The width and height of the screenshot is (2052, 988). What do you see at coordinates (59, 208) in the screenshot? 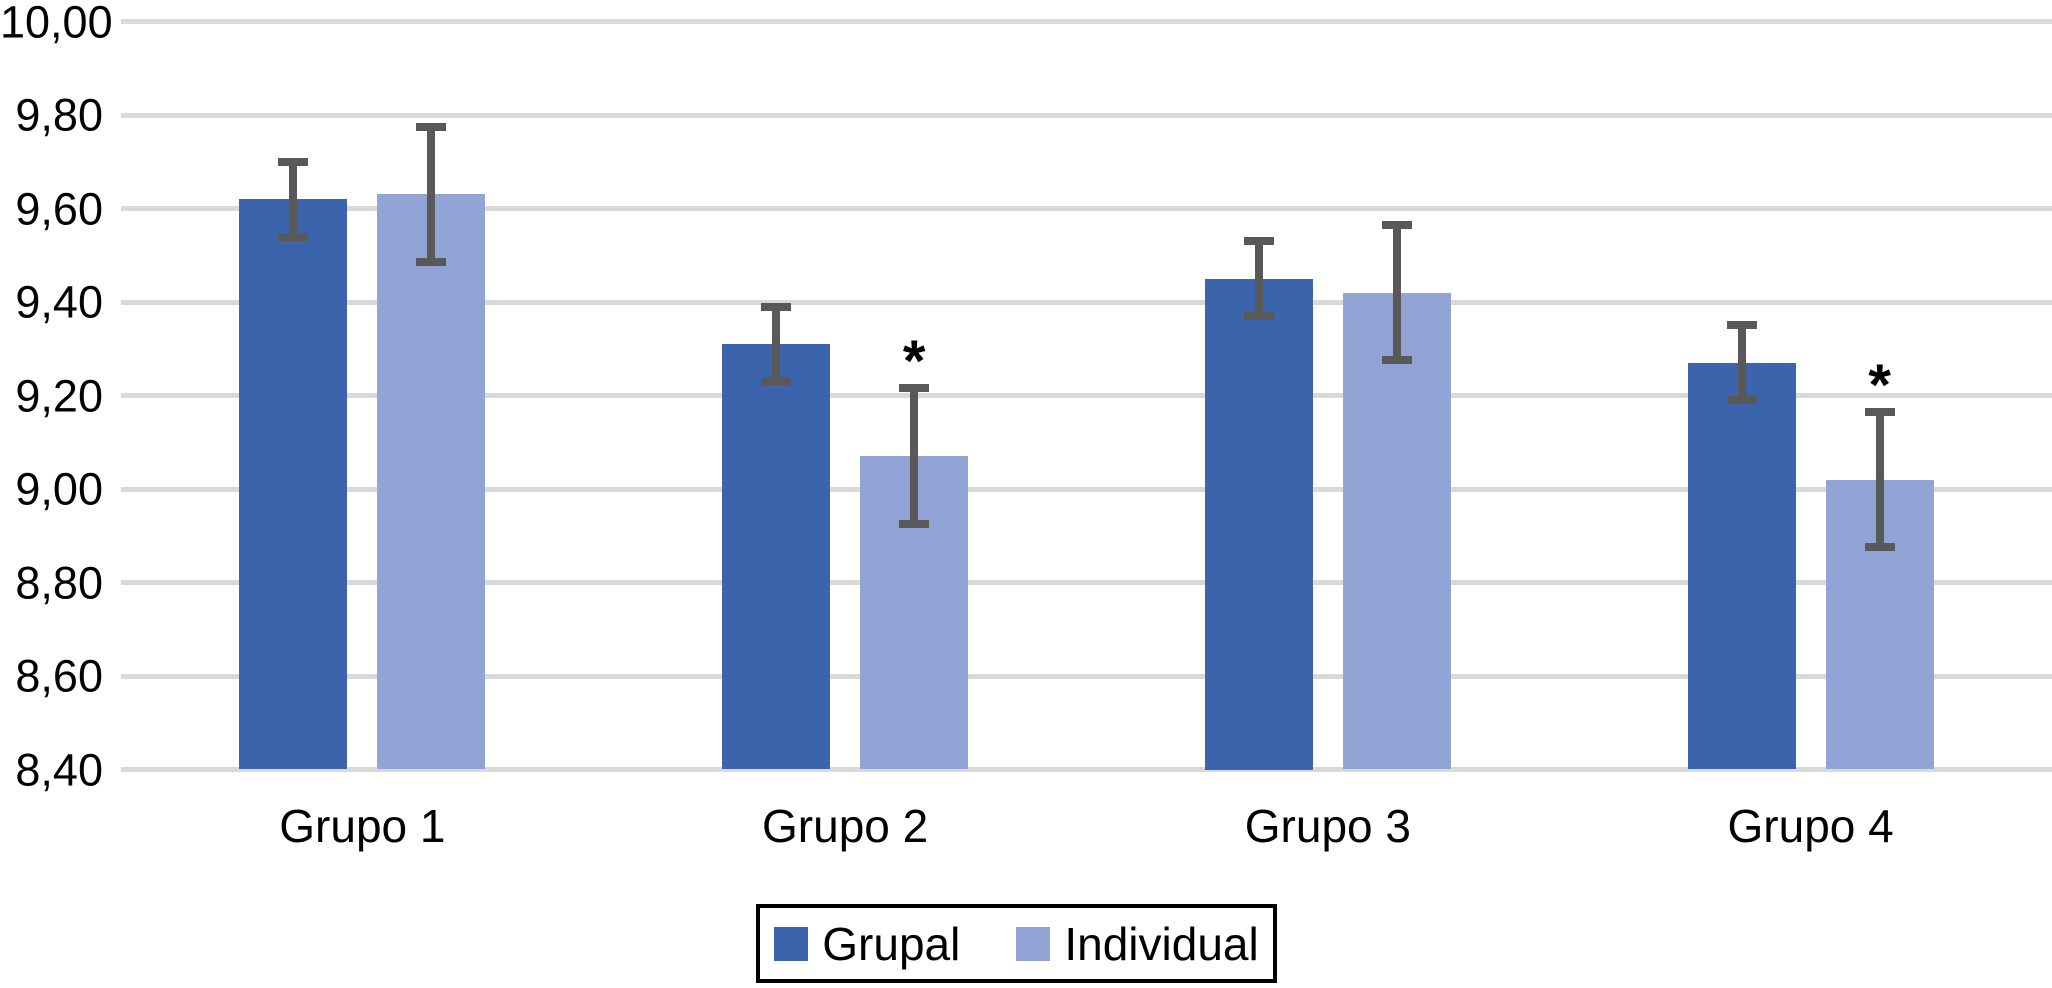
I see `y-axis-tick-label-9-60: 9,60` at bounding box center [59, 208].